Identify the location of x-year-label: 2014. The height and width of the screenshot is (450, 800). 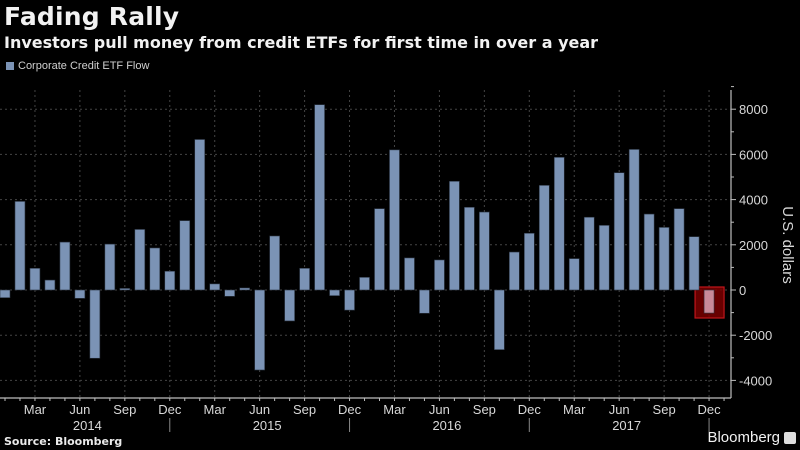
(87, 425).